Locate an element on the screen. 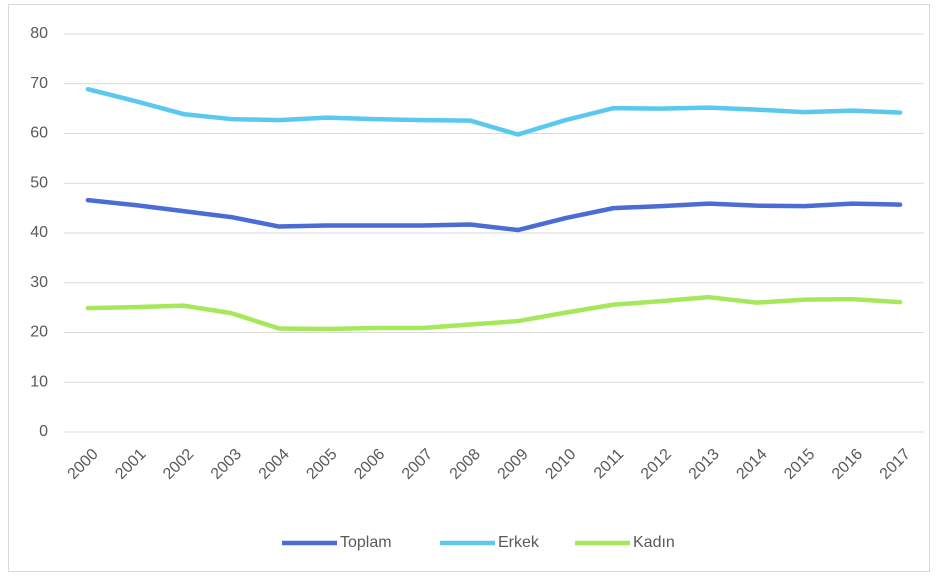 The image size is (940, 581). y-tick-label: 80 is located at coordinates (39, 33).